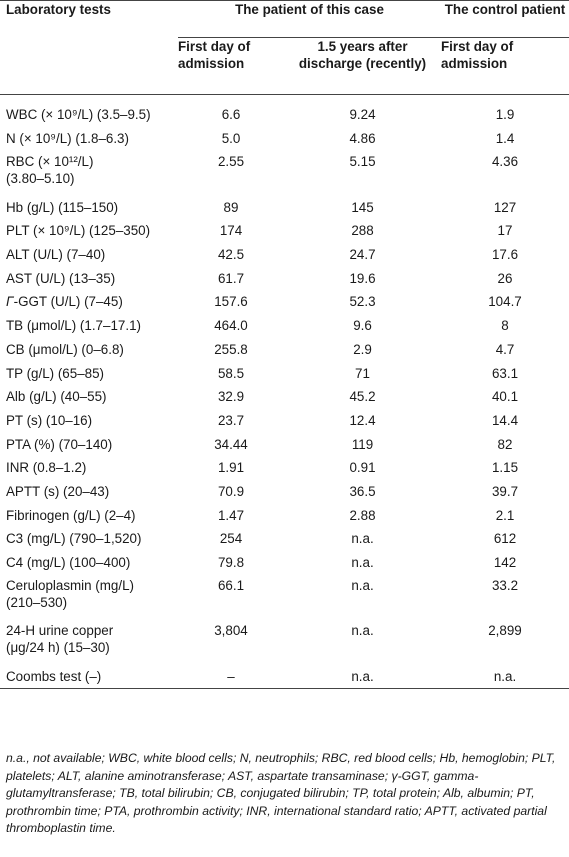 This screenshot has height=857, width=569. I want to click on test-name: N (× 10⁹/L) (1.8–6.3), so click(67, 139).